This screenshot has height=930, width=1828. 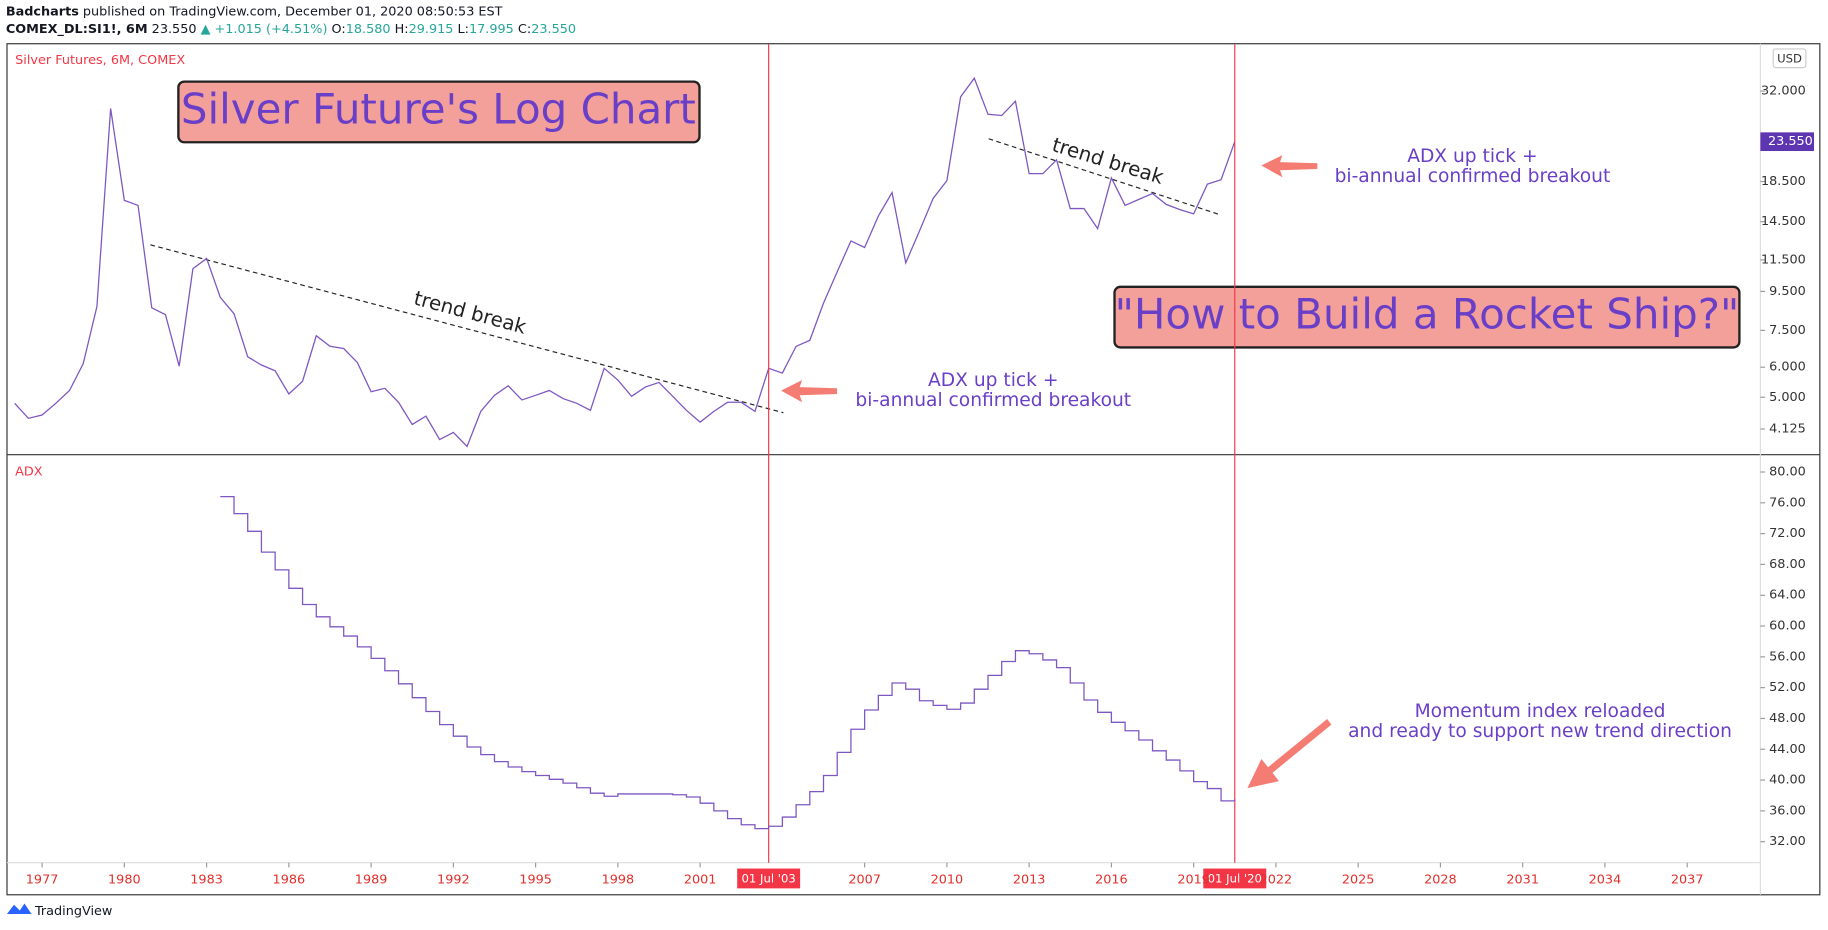 I want to click on x-tick-label: 2025, so click(x=1358, y=880).